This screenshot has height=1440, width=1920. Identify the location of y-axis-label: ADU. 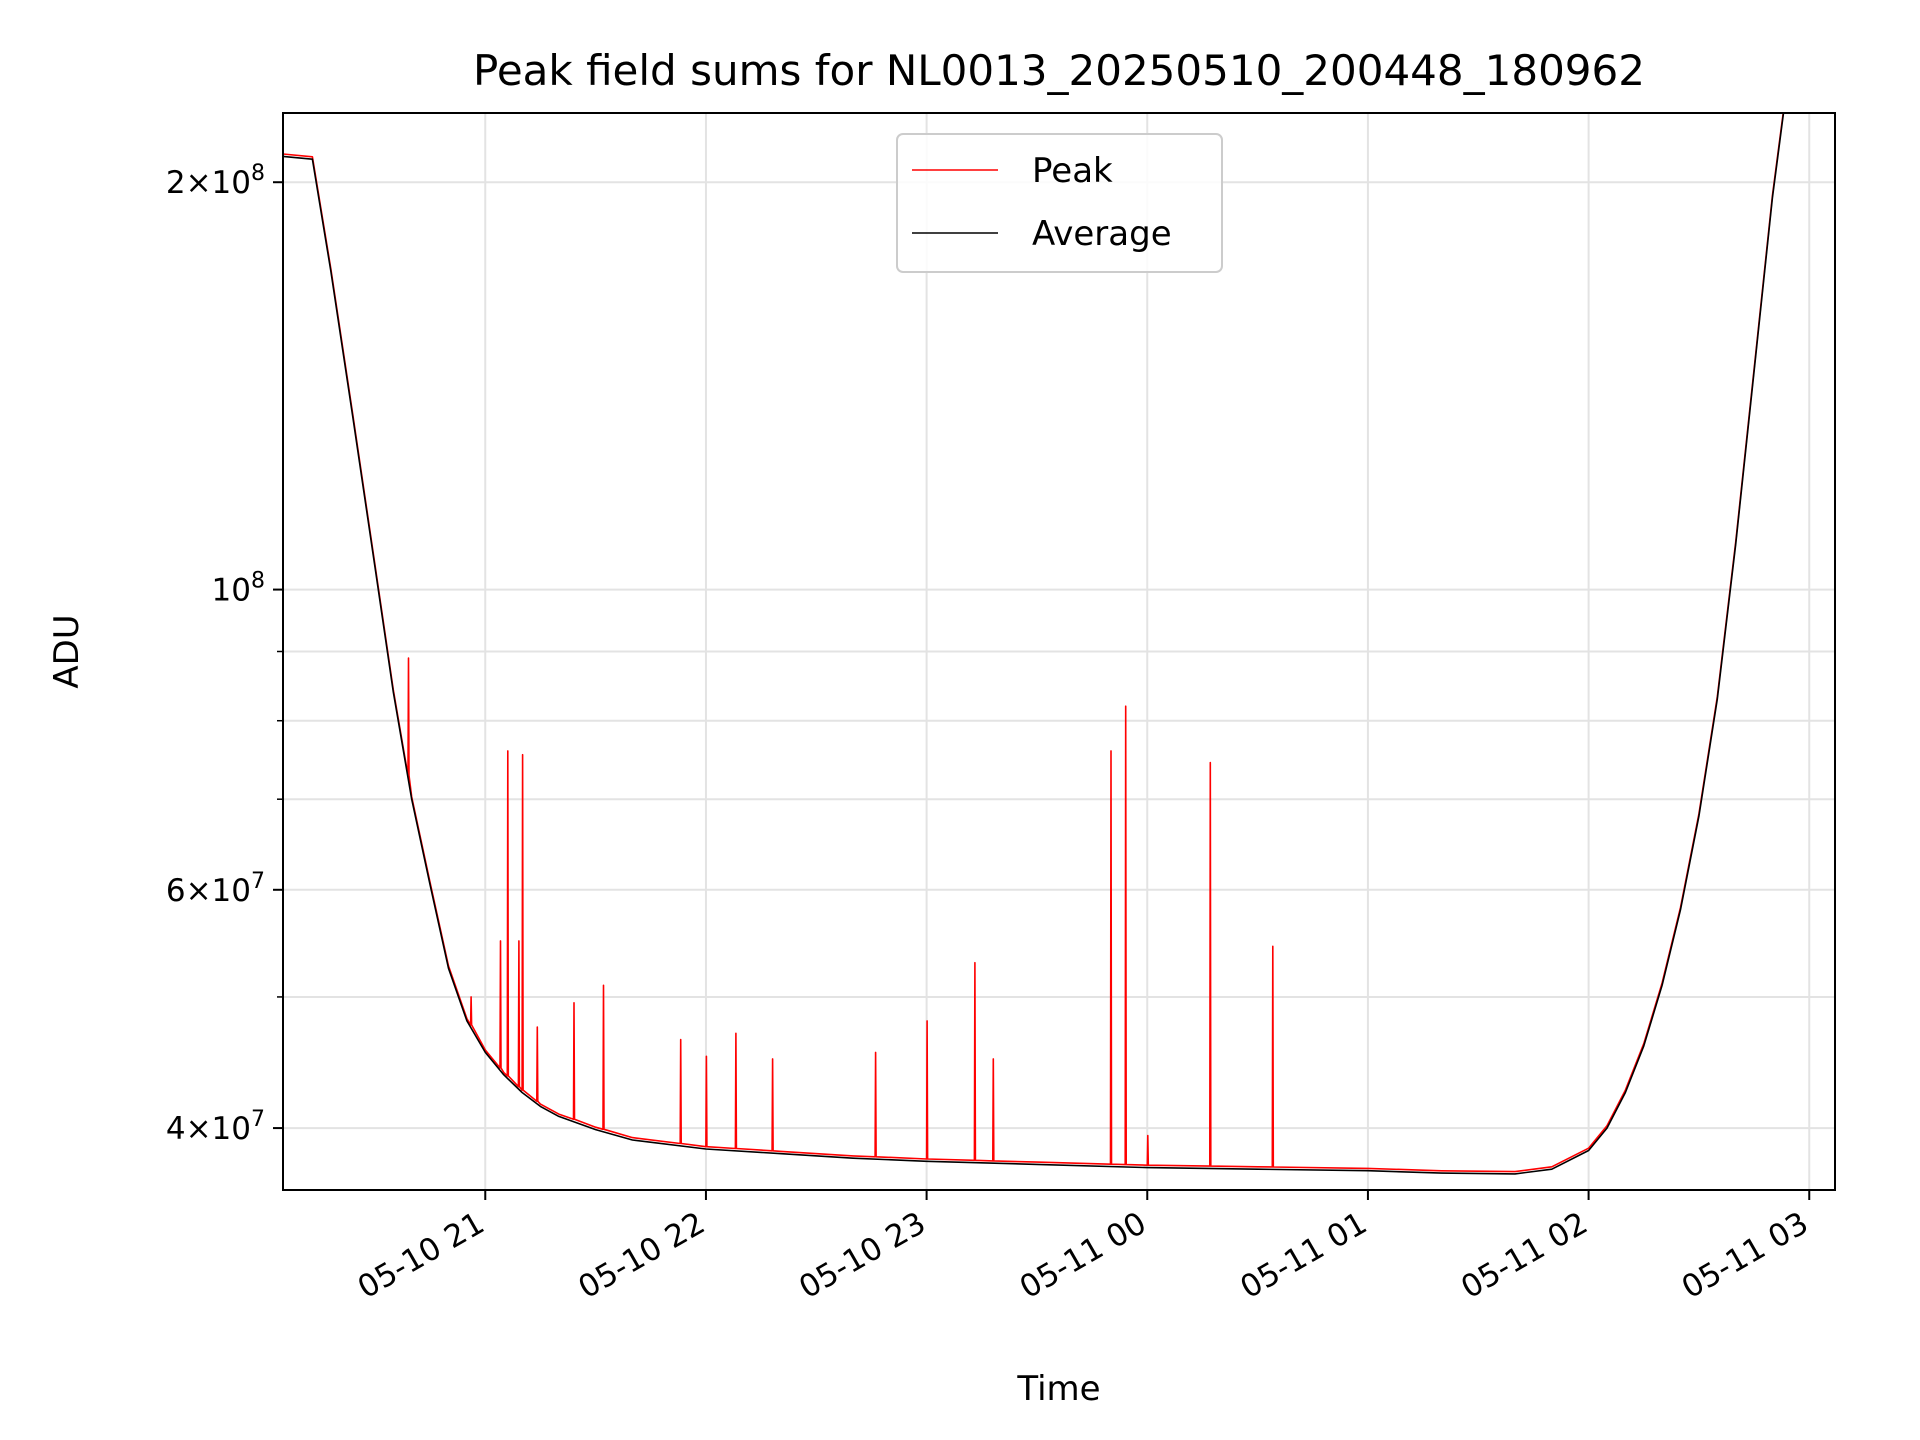
(67, 651).